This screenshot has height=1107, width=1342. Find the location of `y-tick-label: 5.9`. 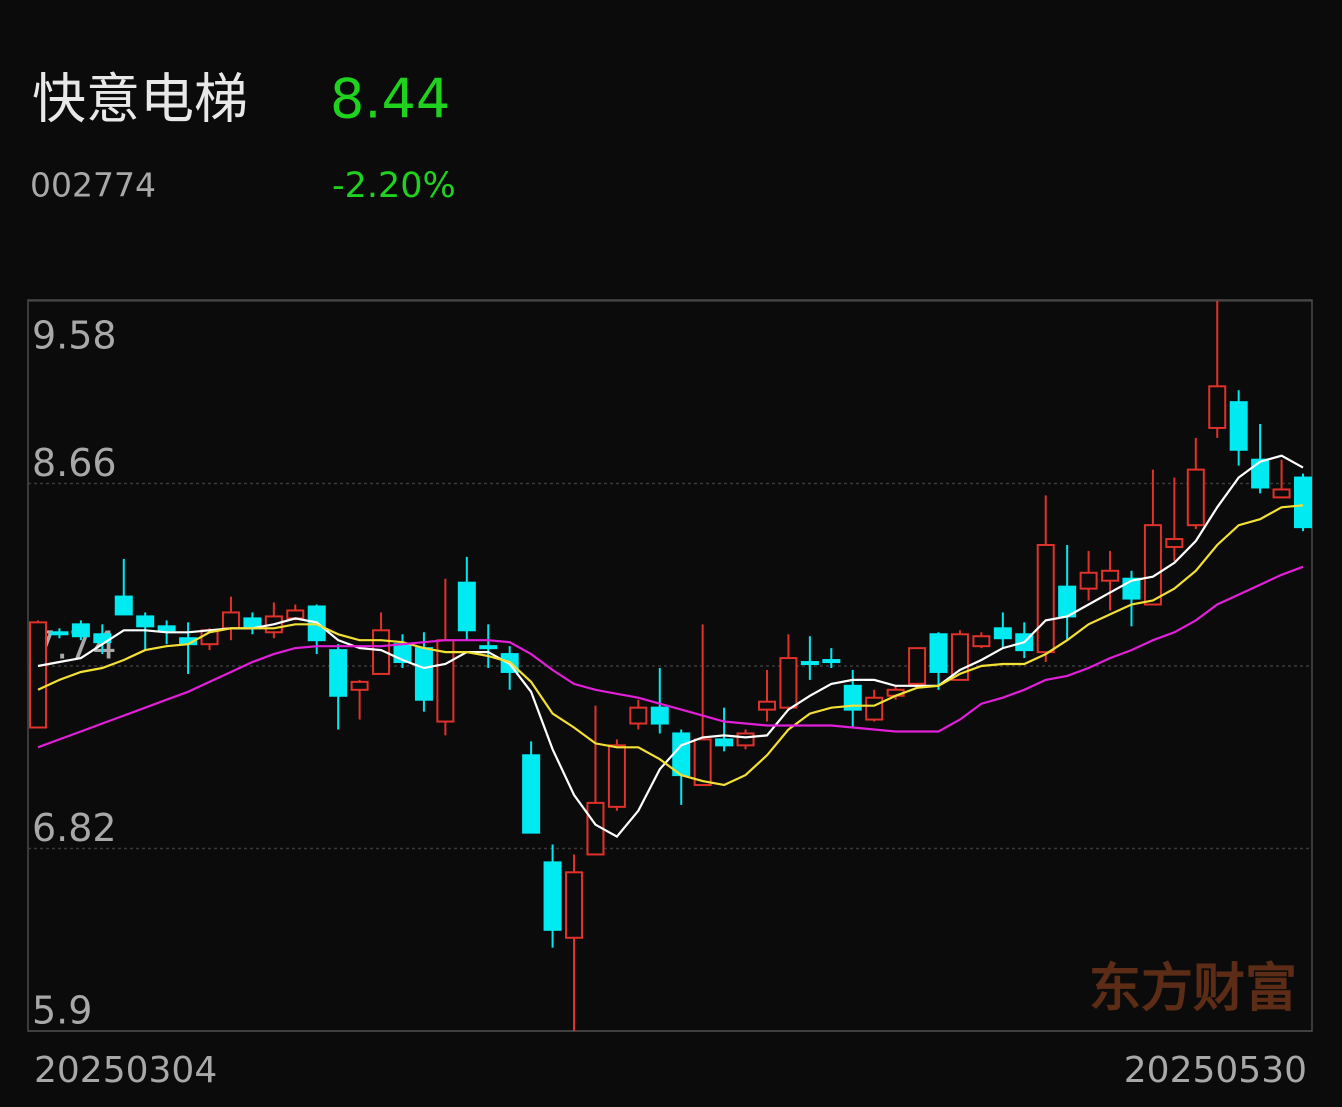

y-tick-label: 5.9 is located at coordinates (62, 1011).